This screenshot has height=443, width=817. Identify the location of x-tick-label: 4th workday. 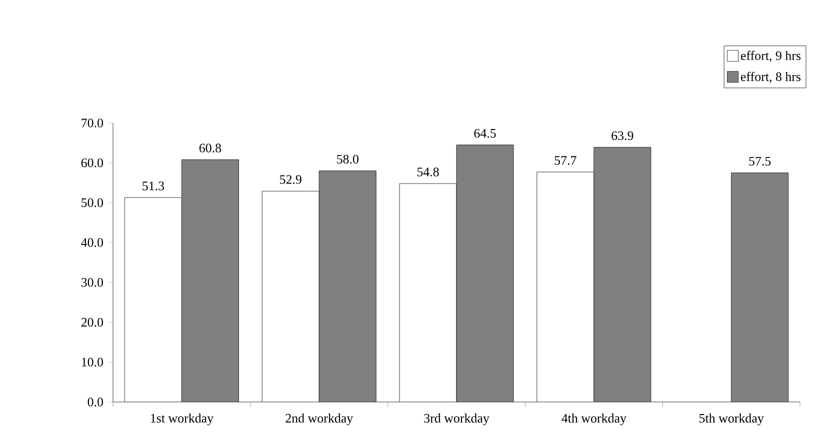
(594, 420).